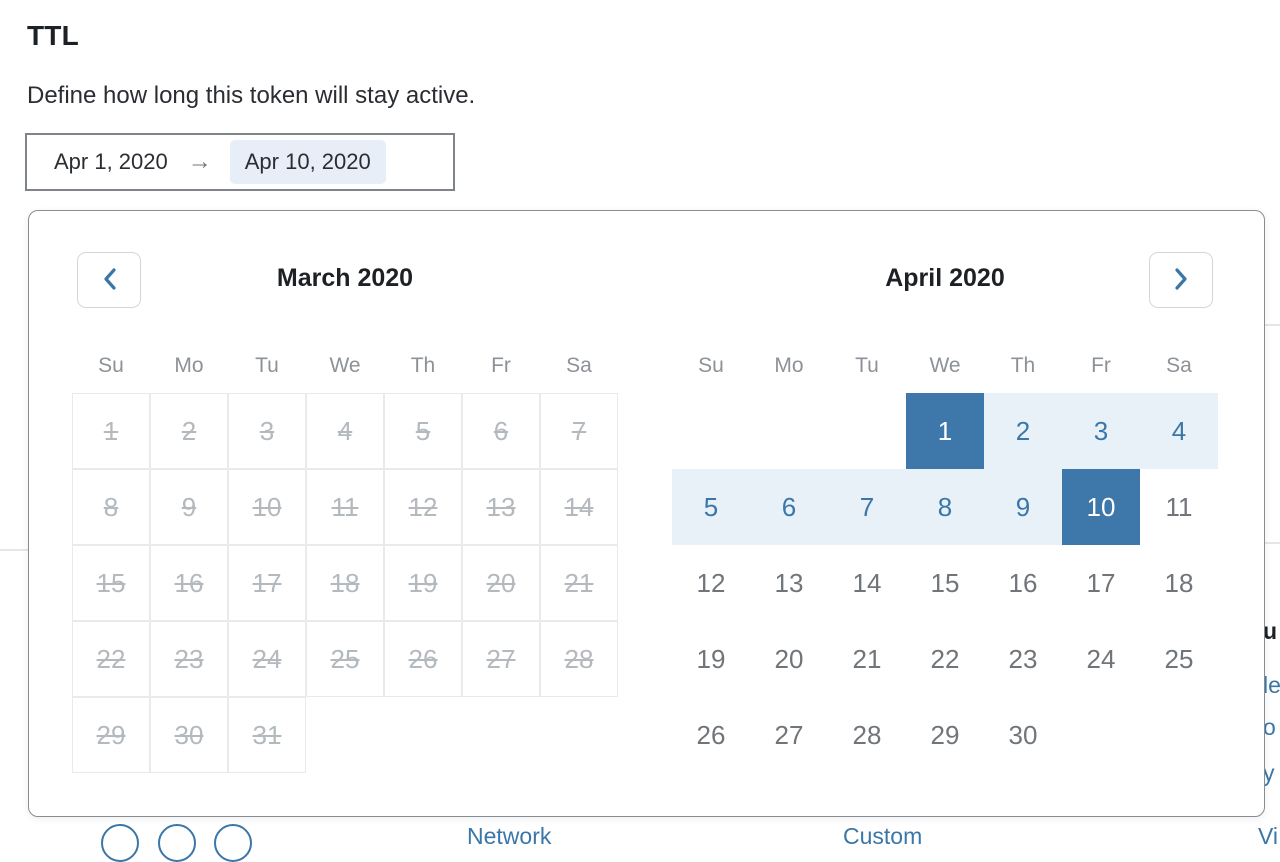 This screenshot has height=862, width=1280. I want to click on month-title: April 2020, so click(945, 278).